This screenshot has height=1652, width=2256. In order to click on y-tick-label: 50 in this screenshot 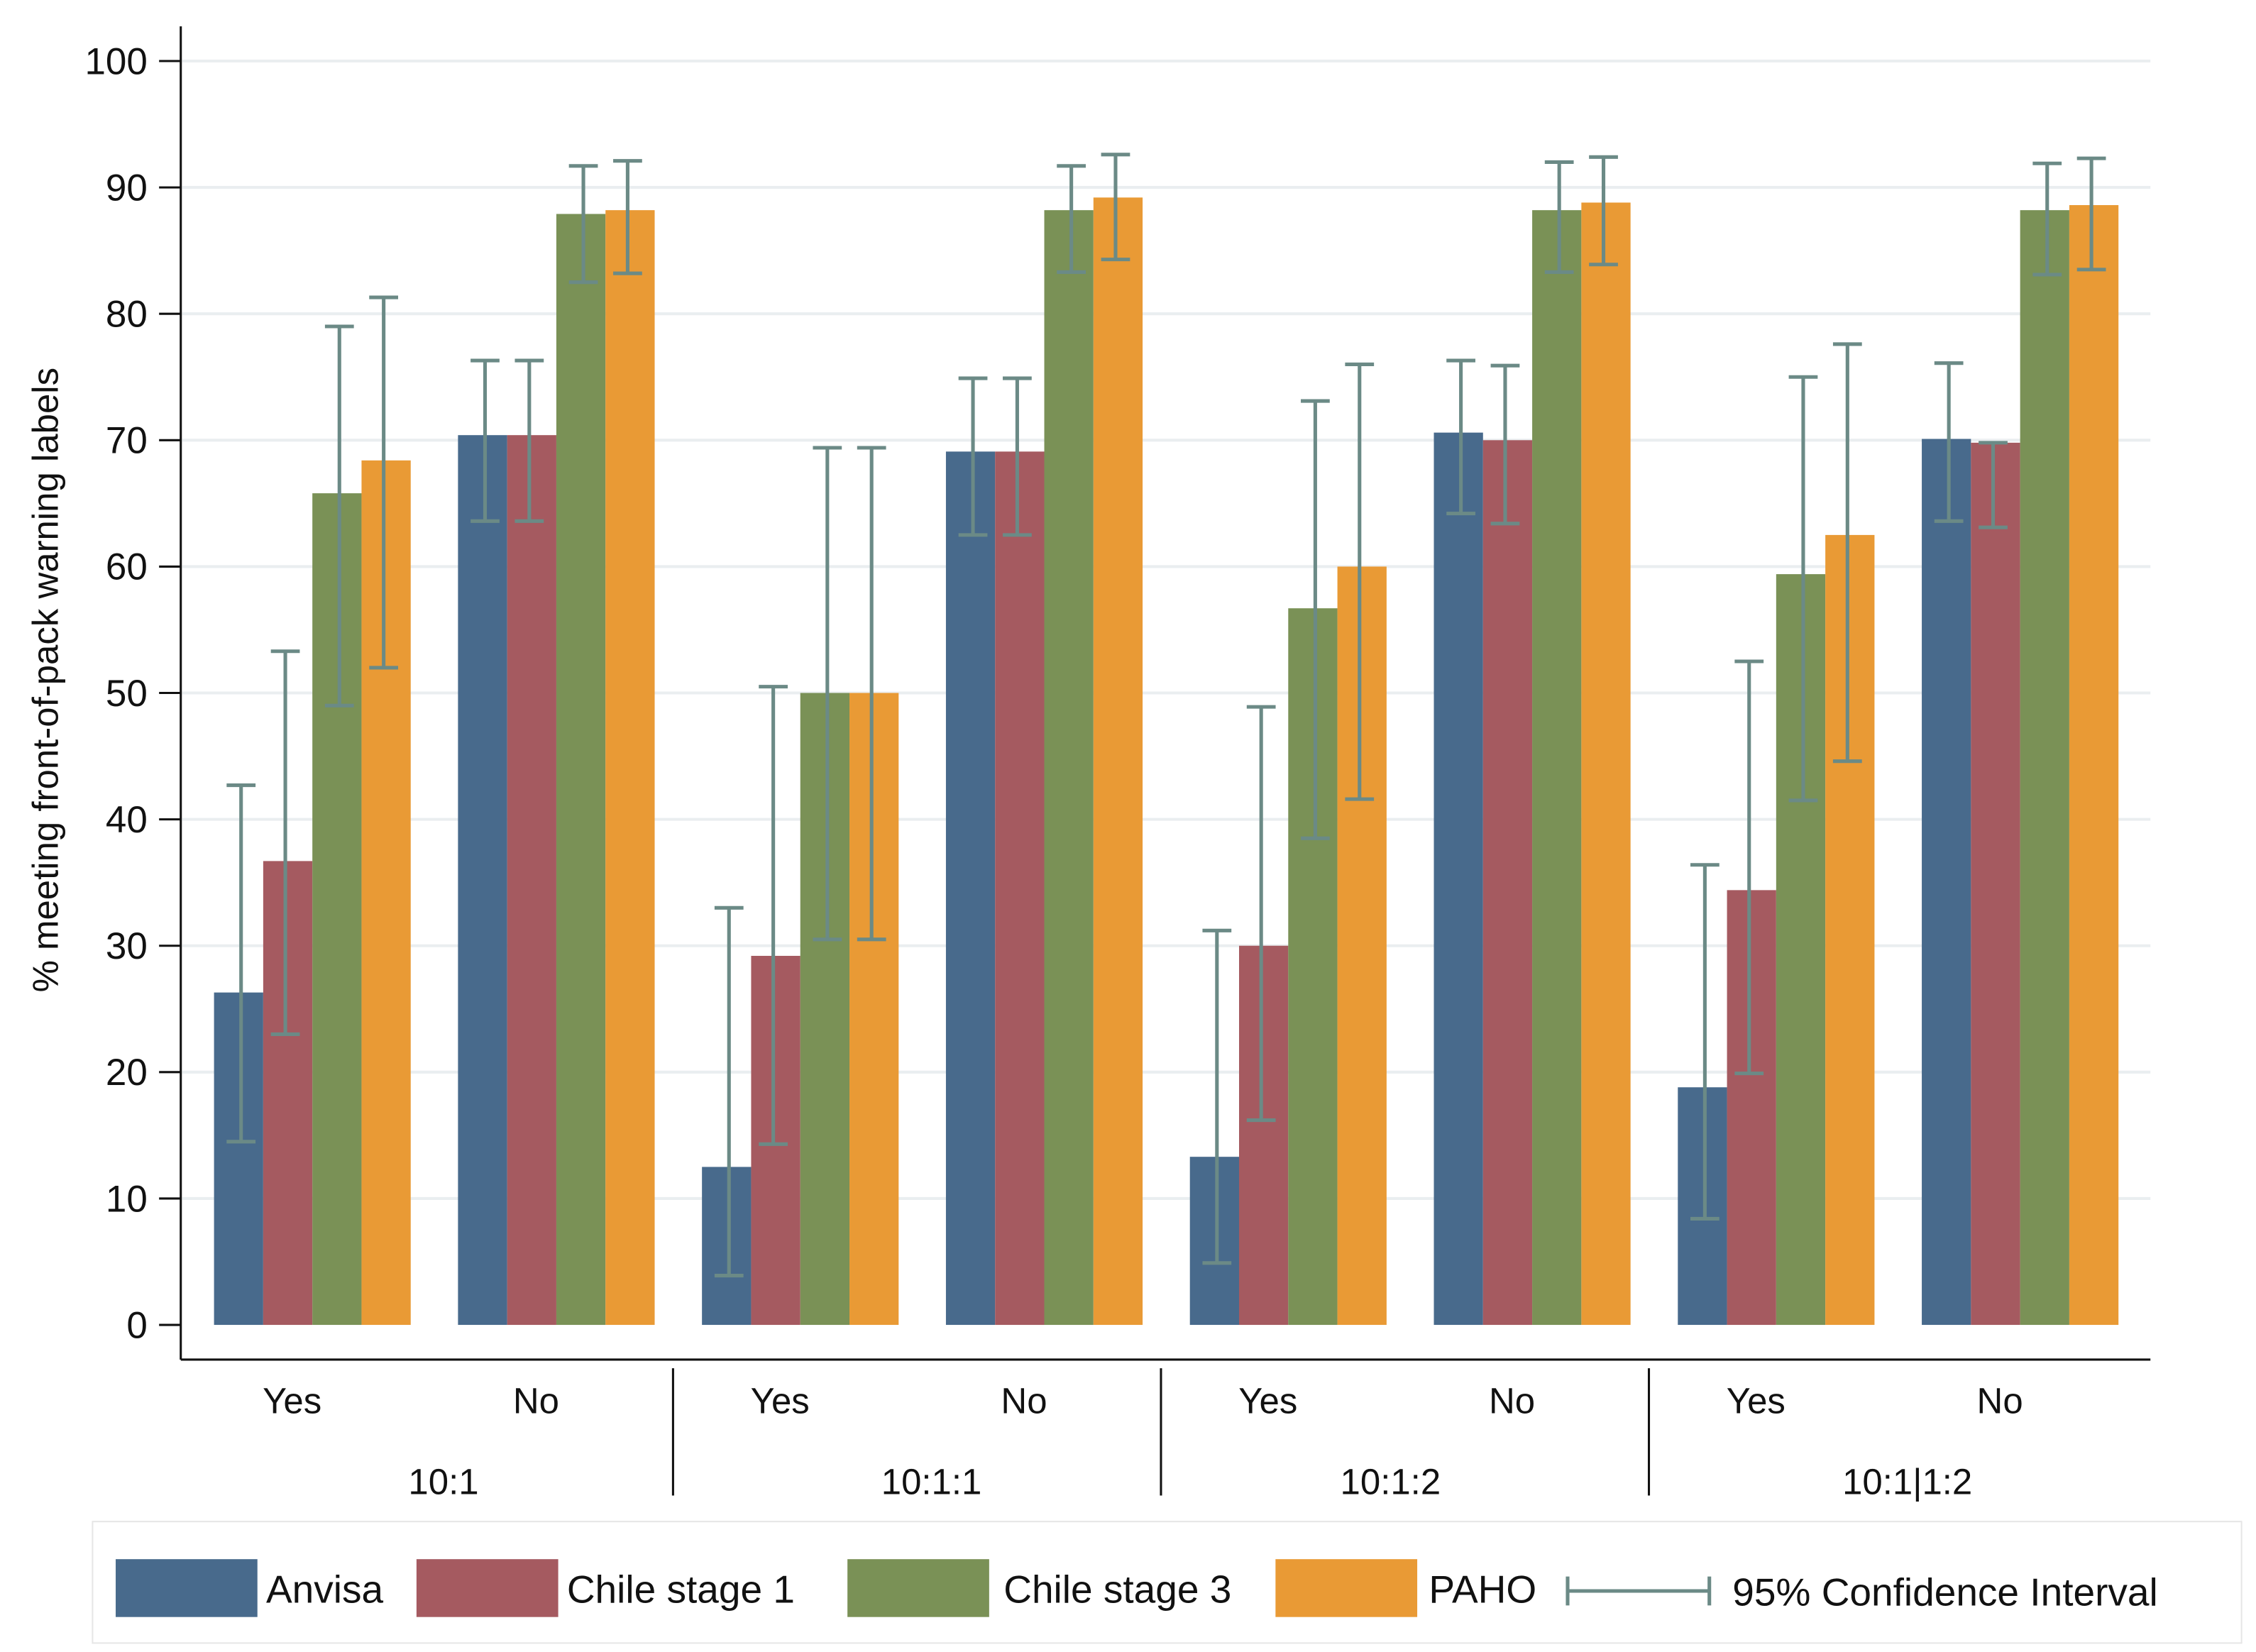, I will do `click(127, 694)`.